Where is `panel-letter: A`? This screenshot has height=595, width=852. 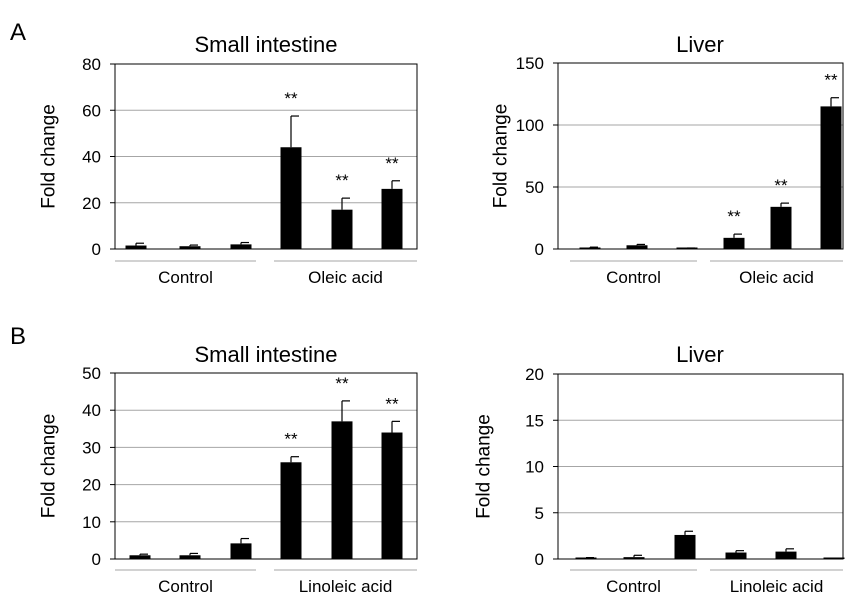 panel-letter: A is located at coordinates (18, 32).